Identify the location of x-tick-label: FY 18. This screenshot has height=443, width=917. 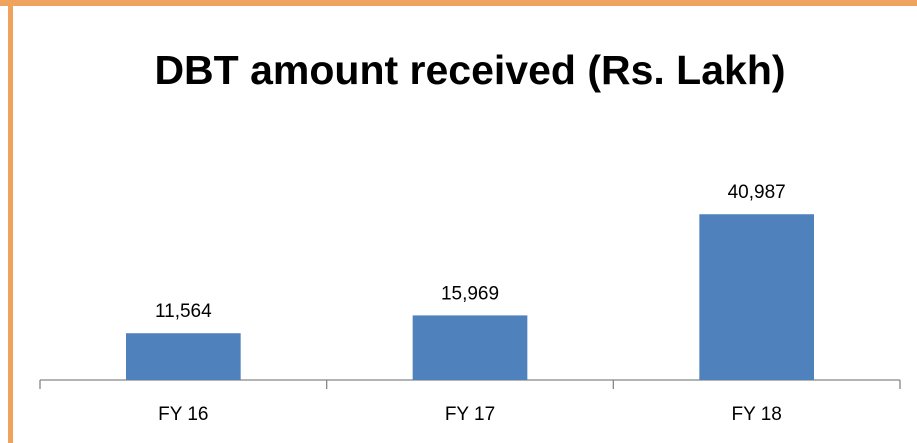
(756, 414).